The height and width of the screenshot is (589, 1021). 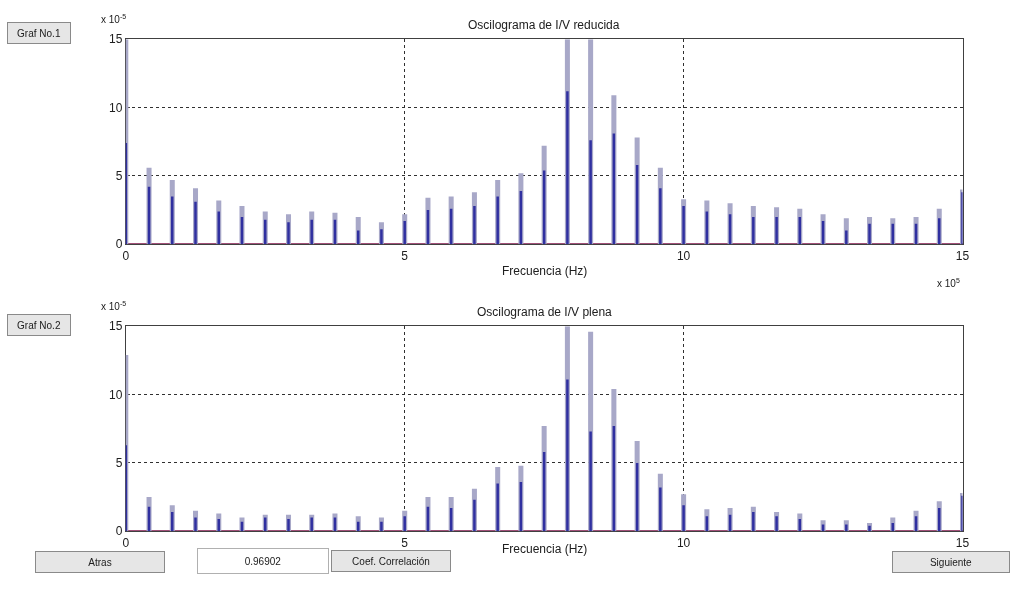 What do you see at coordinates (39, 33) in the screenshot?
I see `text: Graf No.1` at bounding box center [39, 33].